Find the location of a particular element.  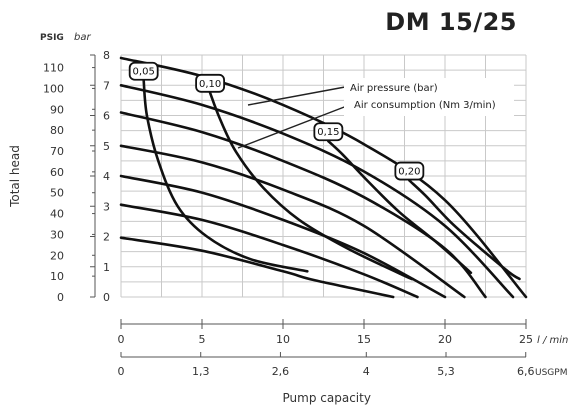

y-tick-label-bar: 0 is located at coordinates (106, 297).